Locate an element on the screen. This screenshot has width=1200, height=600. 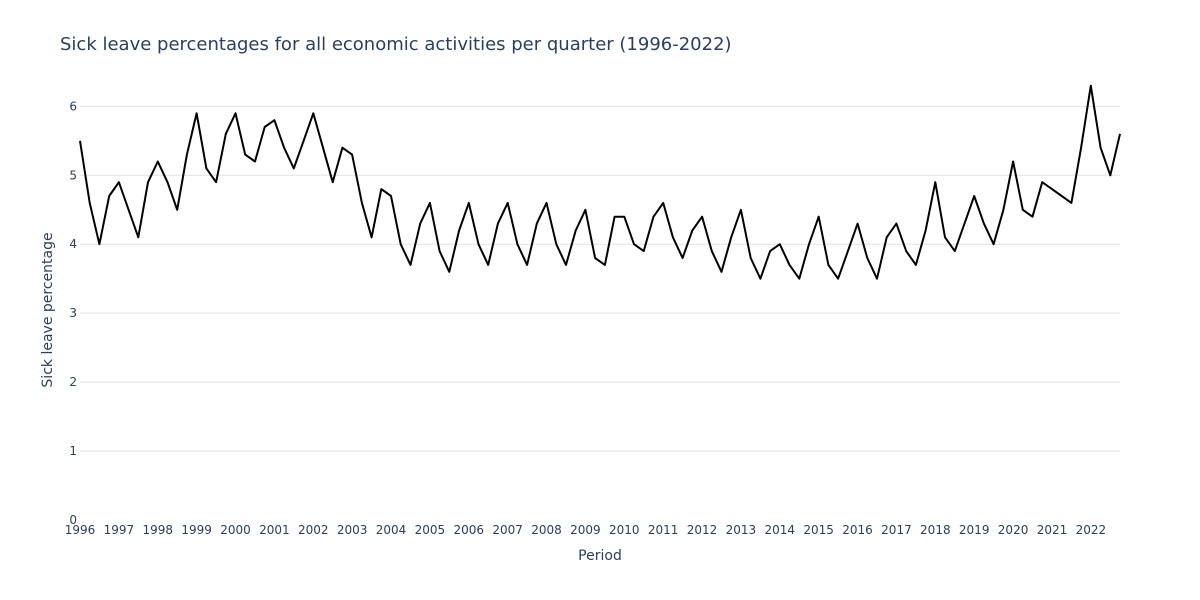
data-point: 1999 Q4: 5.6 is located at coordinates (226, 134).